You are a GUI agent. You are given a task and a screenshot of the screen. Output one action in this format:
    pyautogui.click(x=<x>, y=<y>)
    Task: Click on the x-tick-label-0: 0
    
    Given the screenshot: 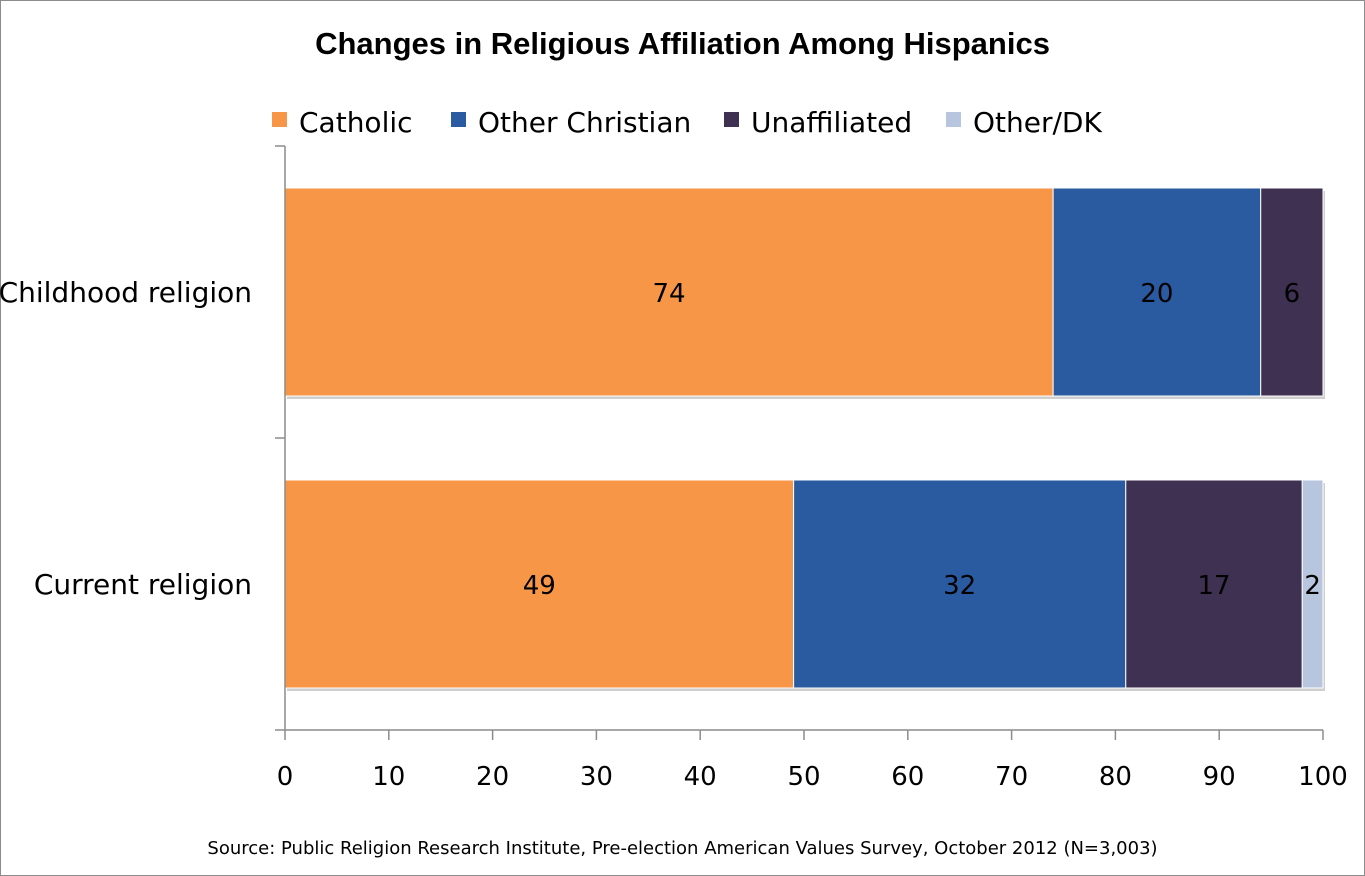 What is the action you would take?
    pyautogui.click(x=285, y=777)
    